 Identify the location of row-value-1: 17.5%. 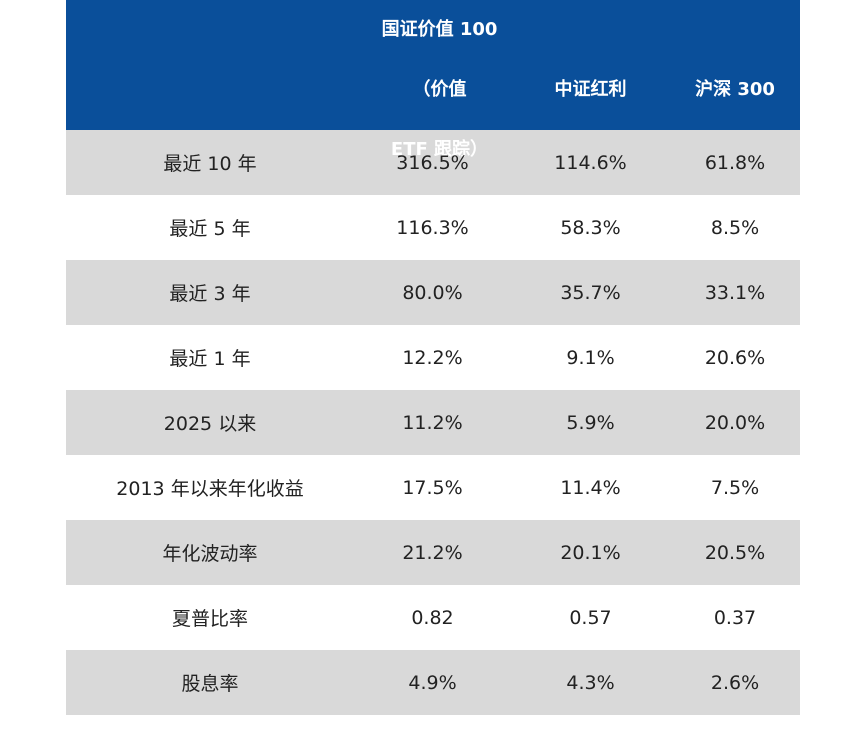
(432, 487).